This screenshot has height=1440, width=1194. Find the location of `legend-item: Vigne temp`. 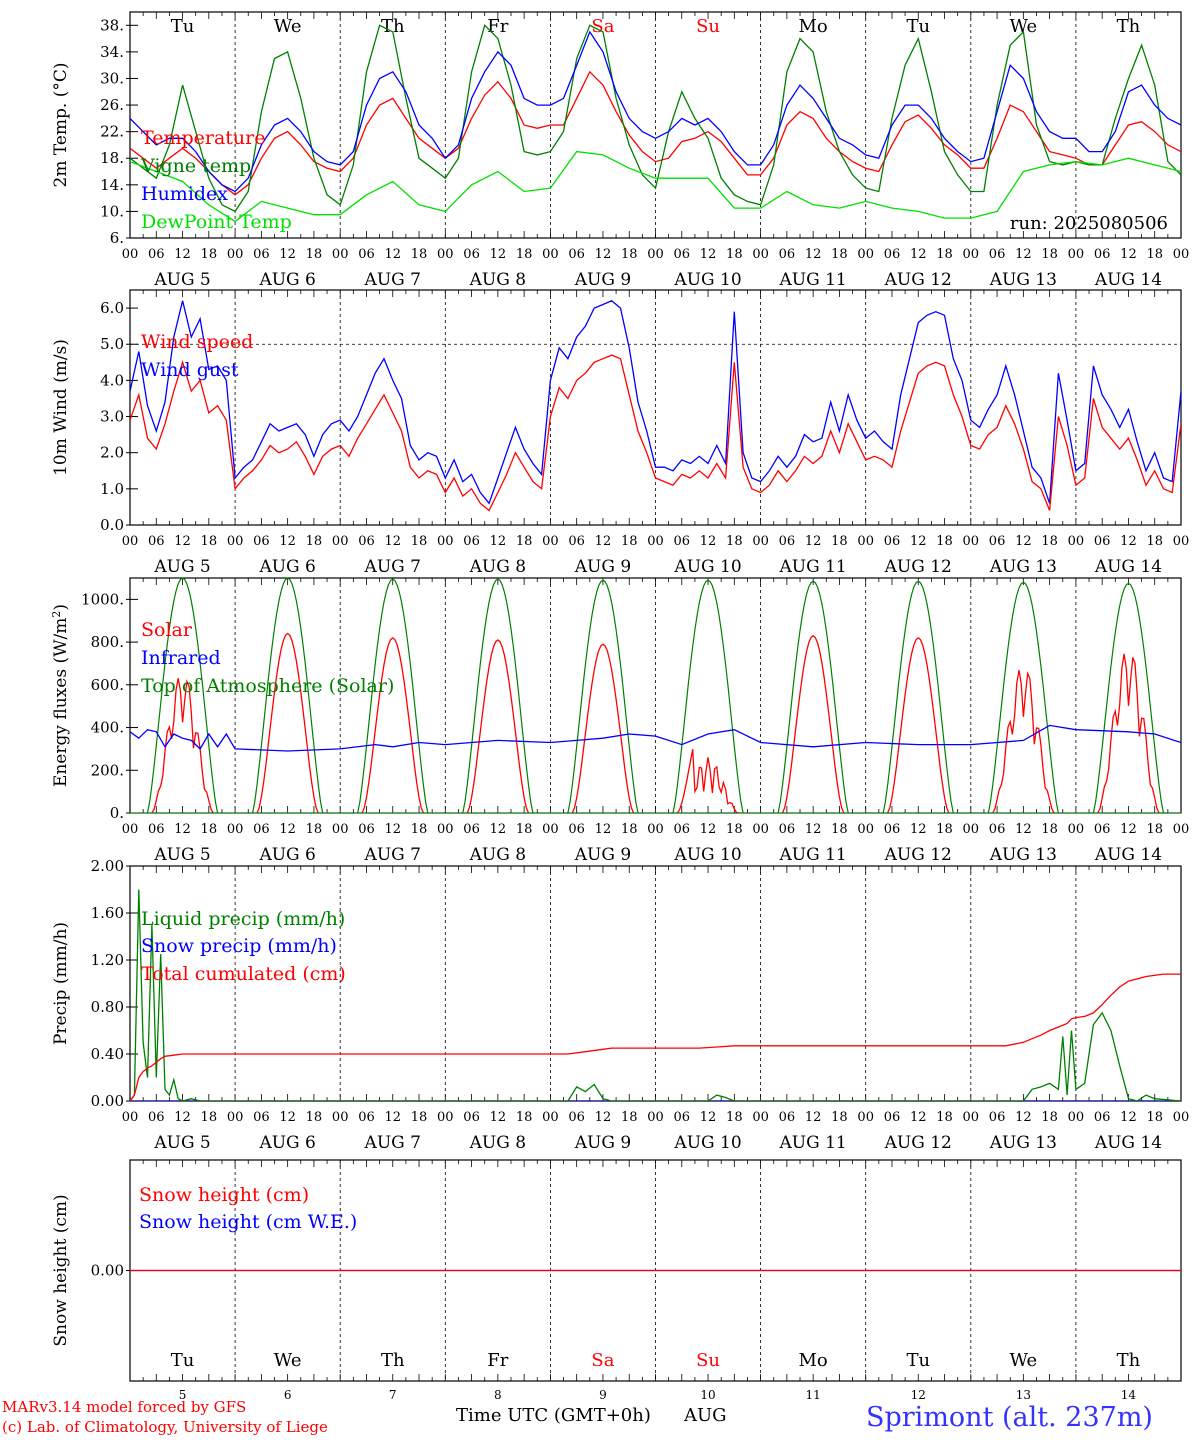

legend-item: Vigne temp is located at coordinates (195, 166).